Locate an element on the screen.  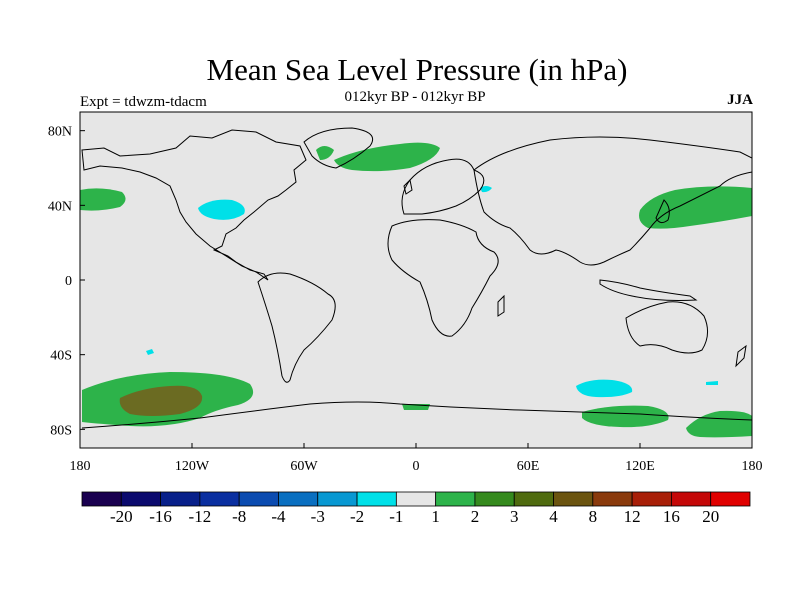
coastline-madagascar is located at coordinates (501, 305).